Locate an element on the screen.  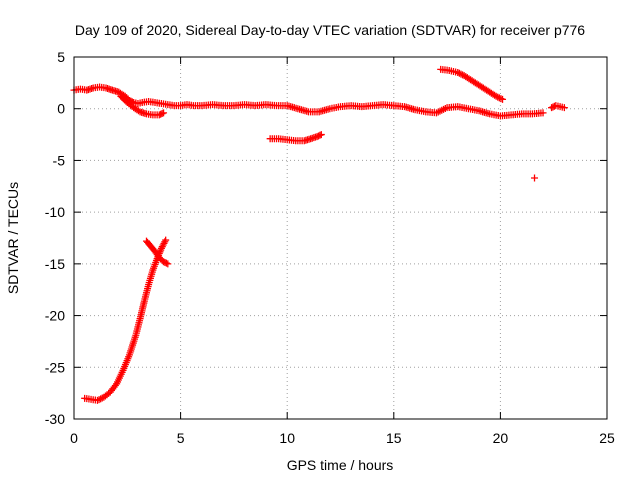
y-tick-label: -10 is located at coordinates (55, 212).